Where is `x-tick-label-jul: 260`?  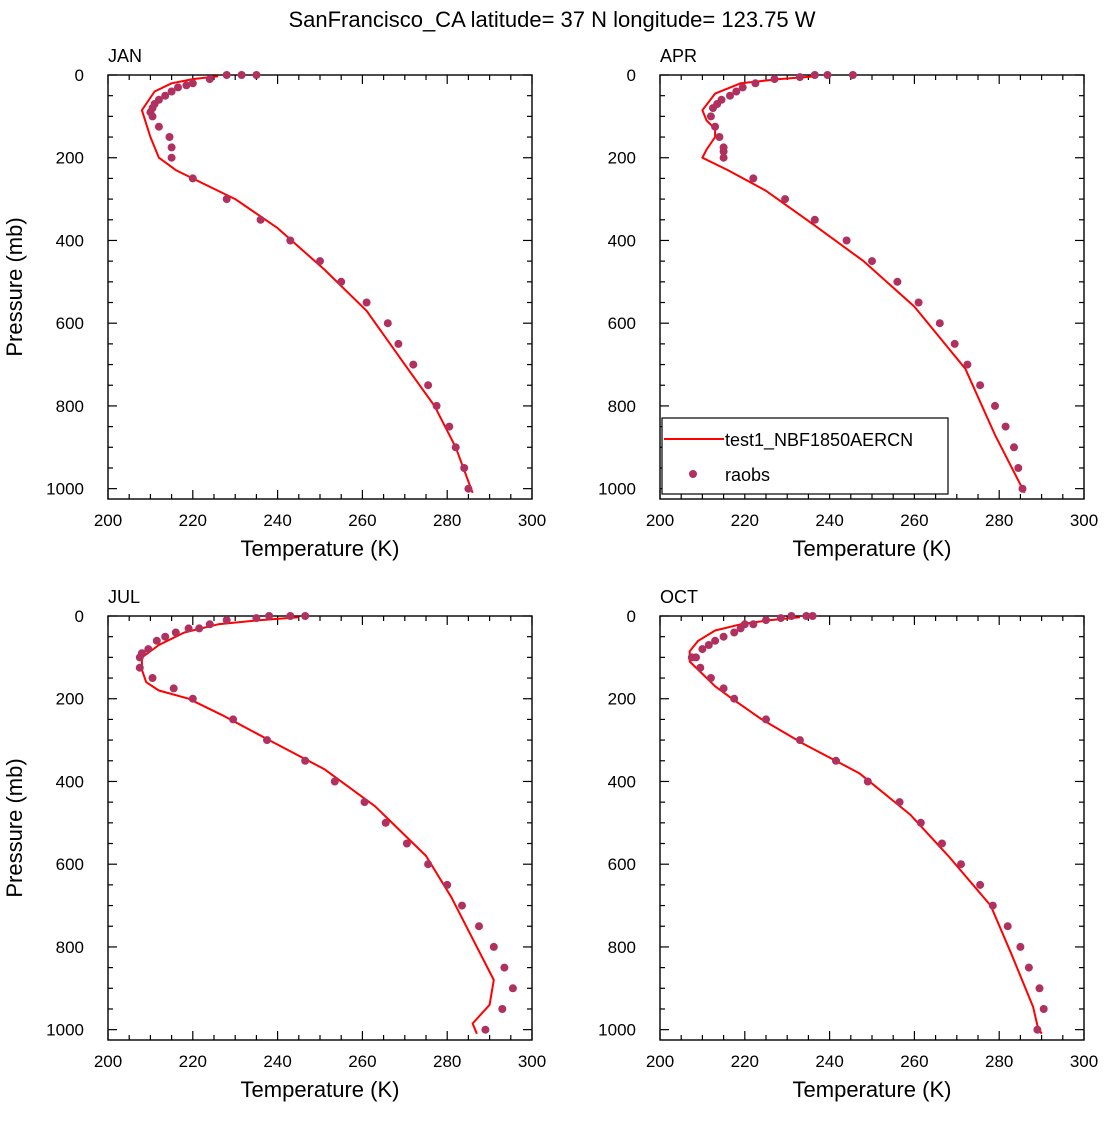 x-tick-label-jul: 260 is located at coordinates (362, 1061).